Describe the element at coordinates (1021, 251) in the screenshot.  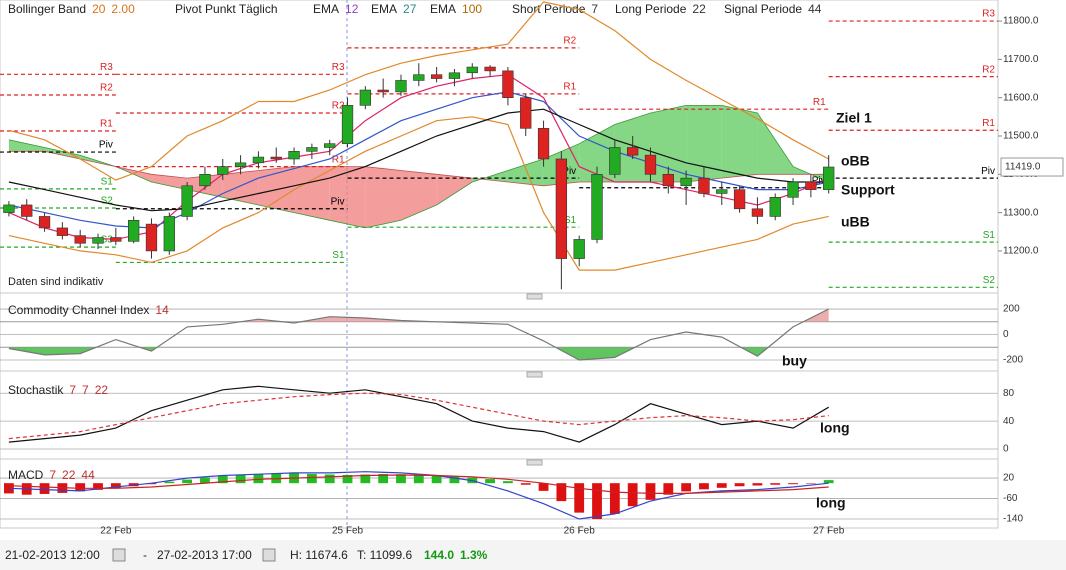
I see `y-tick-label: 11200.0` at that location.